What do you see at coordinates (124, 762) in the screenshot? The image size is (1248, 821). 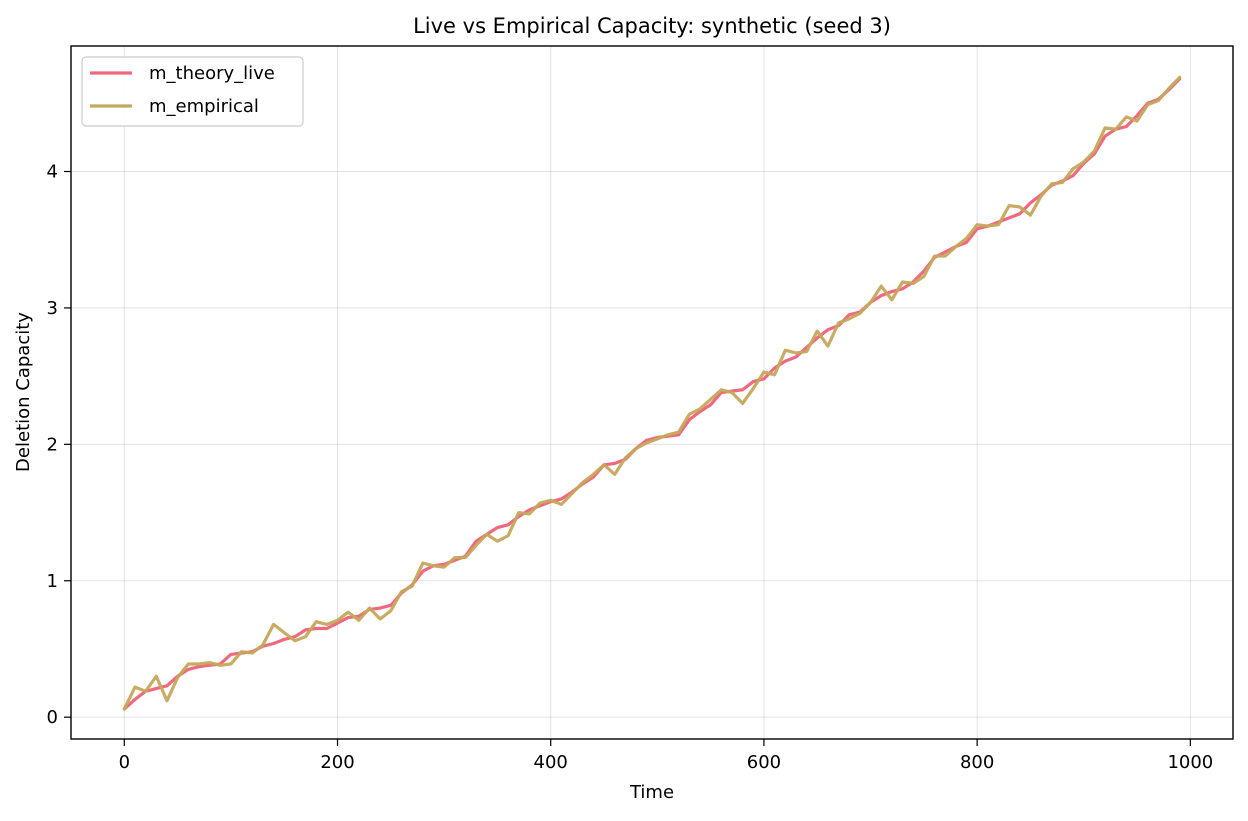 I see `x-tick-label: 0` at bounding box center [124, 762].